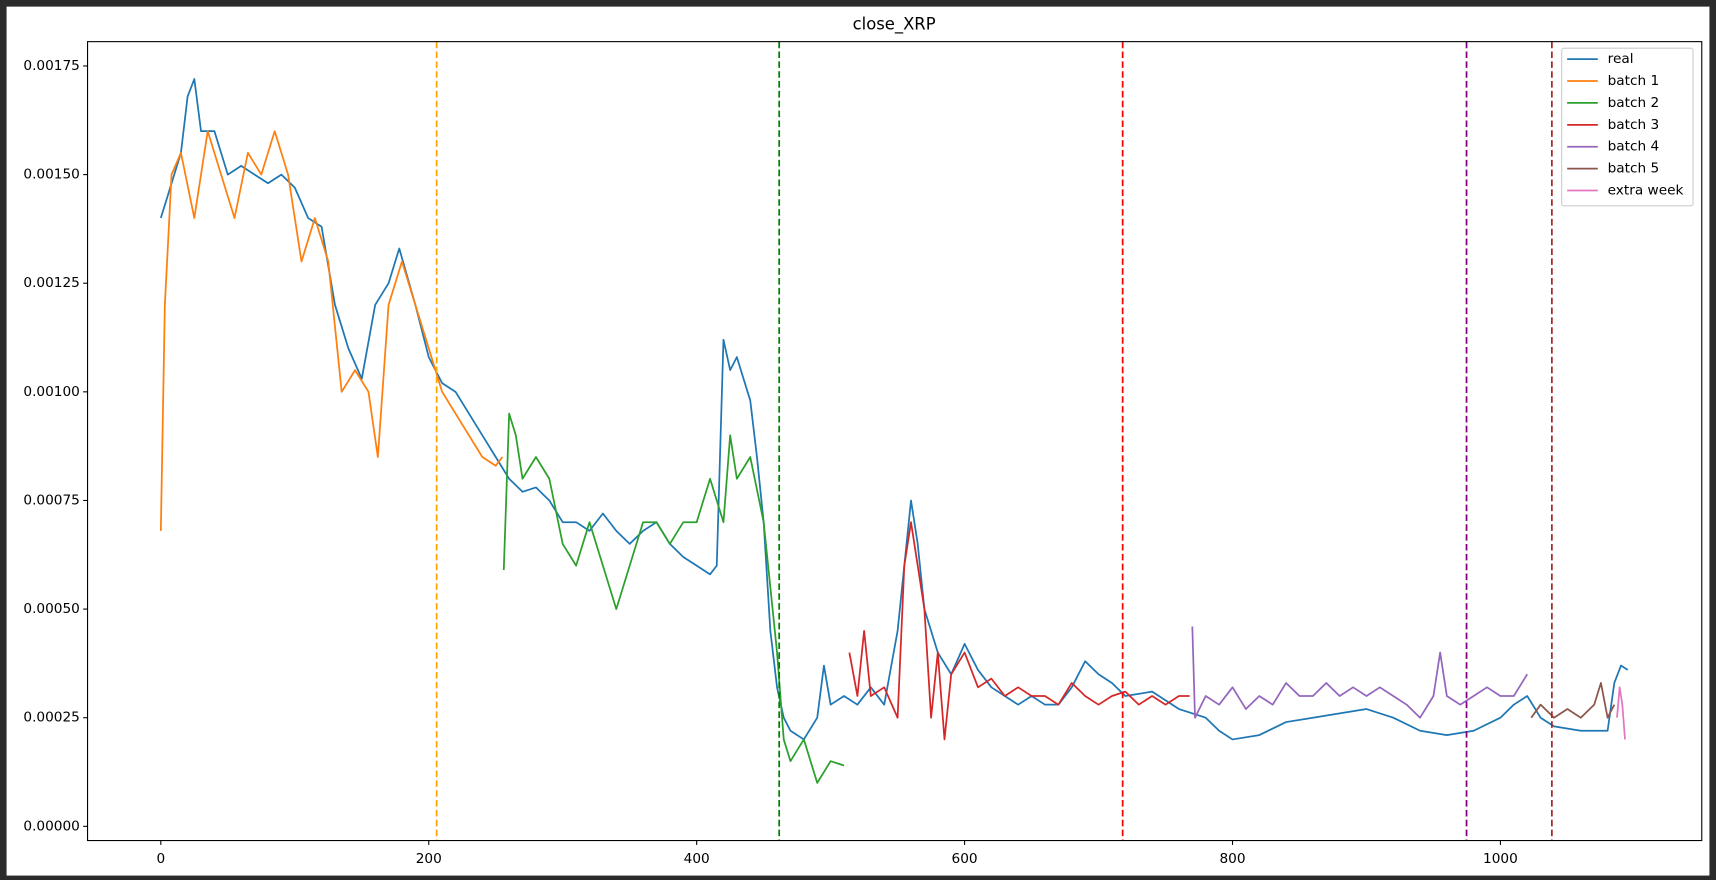 This screenshot has height=880, width=1716. I want to click on y-tick-label: 0.00175, so click(51, 66).